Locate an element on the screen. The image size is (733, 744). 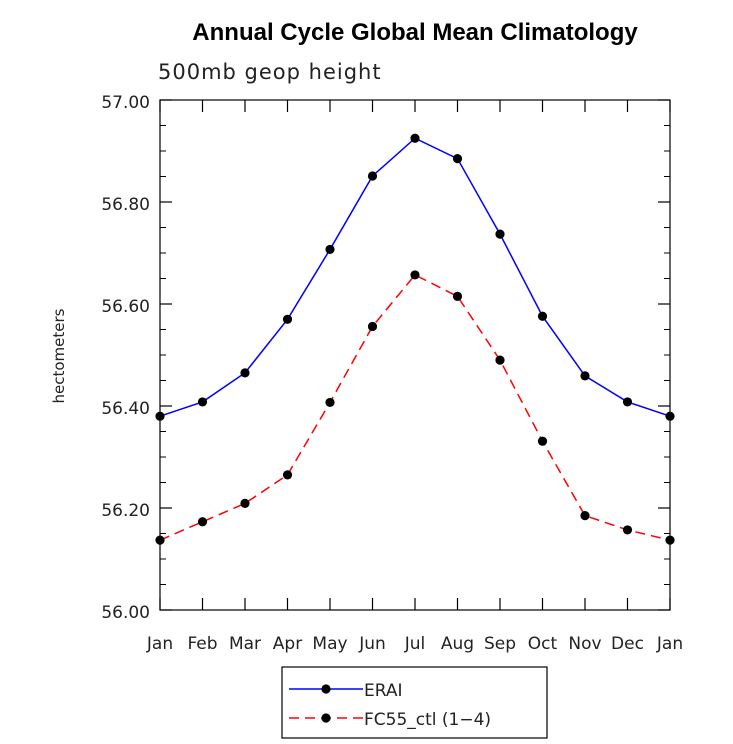
y-tick-label: 56.80 is located at coordinates (125, 205).